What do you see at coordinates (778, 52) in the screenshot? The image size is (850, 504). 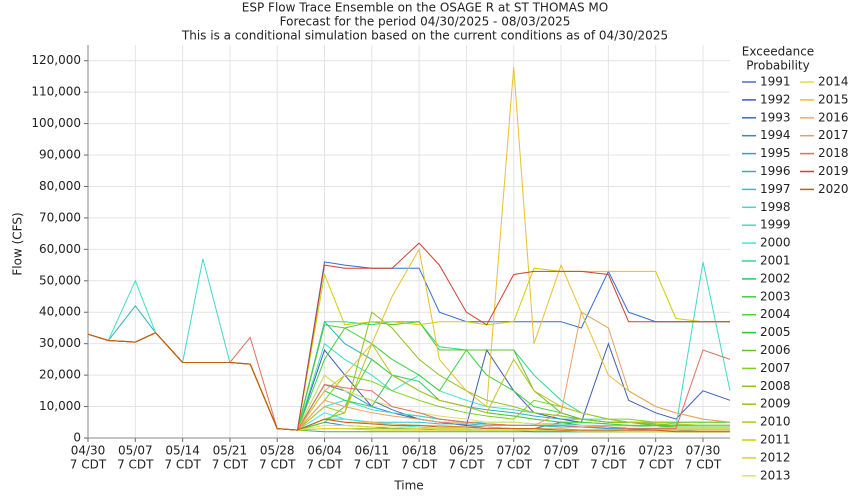 I see `legend-title: Exceedance` at bounding box center [778, 52].